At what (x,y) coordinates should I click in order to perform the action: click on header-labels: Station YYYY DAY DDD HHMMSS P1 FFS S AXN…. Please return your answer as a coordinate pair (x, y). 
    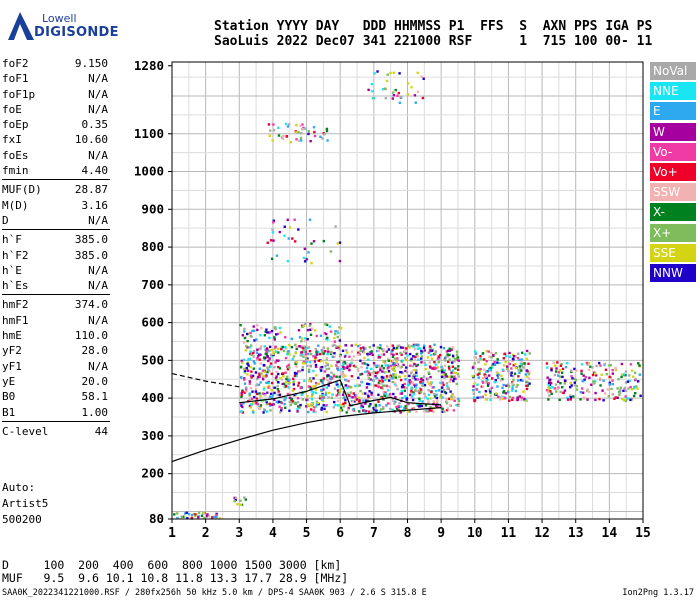
    Looking at the image, I should click on (433, 26).